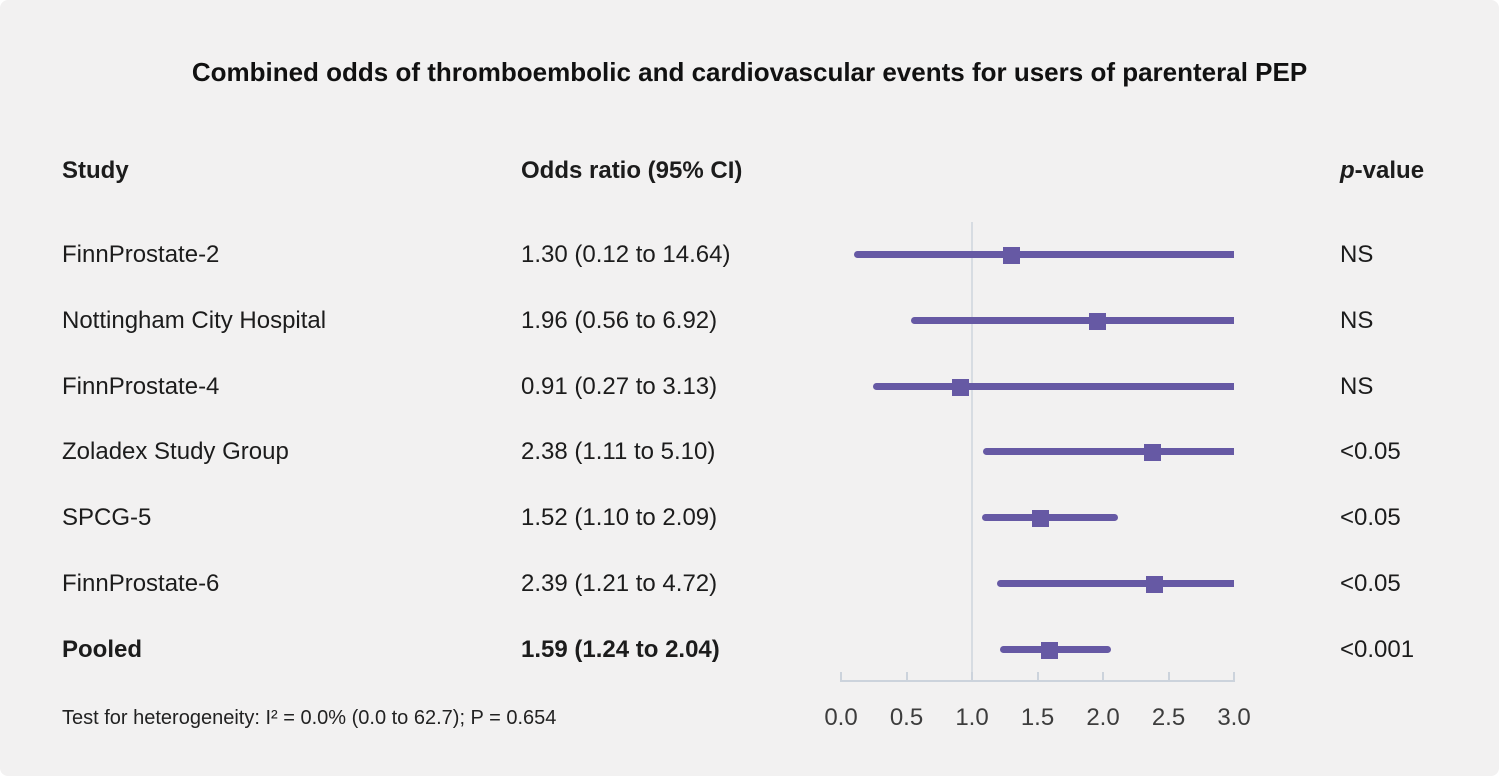 The image size is (1499, 776). I want to click on x-axis-tick-label: 2.0, so click(1103, 717).